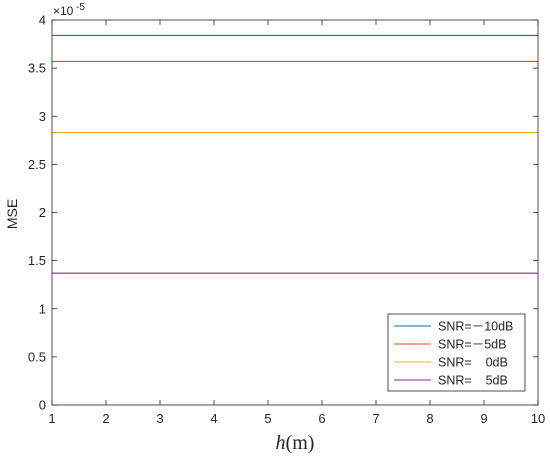  Describe the element at coordinates (37, 260) in the screenshot. I see `y-tick-label: 1.5` at that location.